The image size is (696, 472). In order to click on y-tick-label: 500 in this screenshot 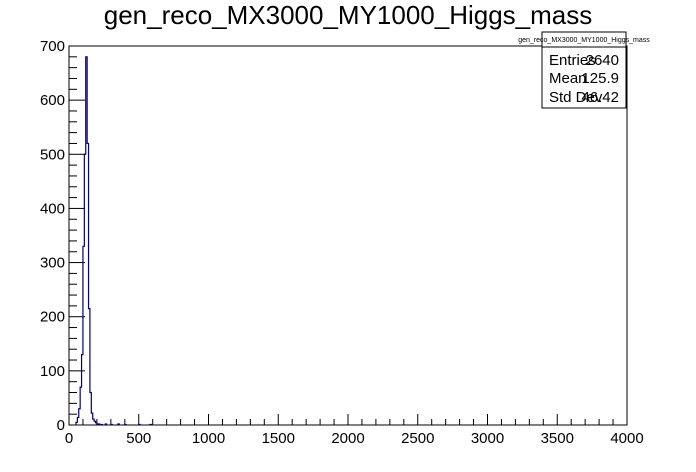, I will do `click(52, 154)`.